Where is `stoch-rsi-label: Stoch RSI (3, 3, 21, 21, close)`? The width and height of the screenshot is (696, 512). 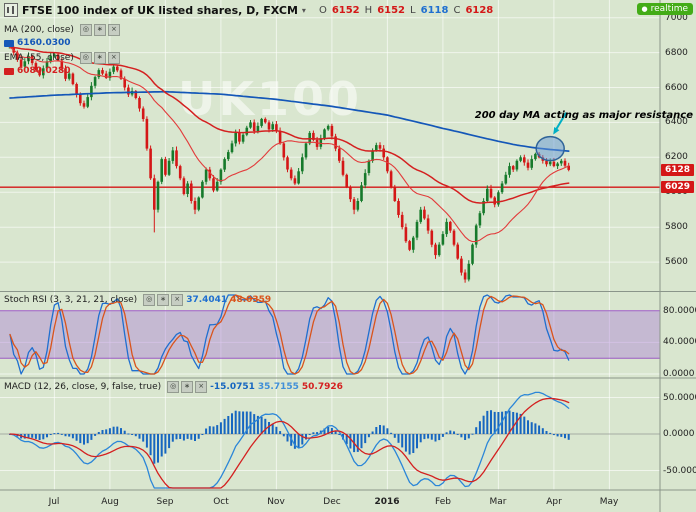
stoch-rsi-label: Stoch RSI (3, 3, 21, 21, close) is located at coordinates (71, 300).